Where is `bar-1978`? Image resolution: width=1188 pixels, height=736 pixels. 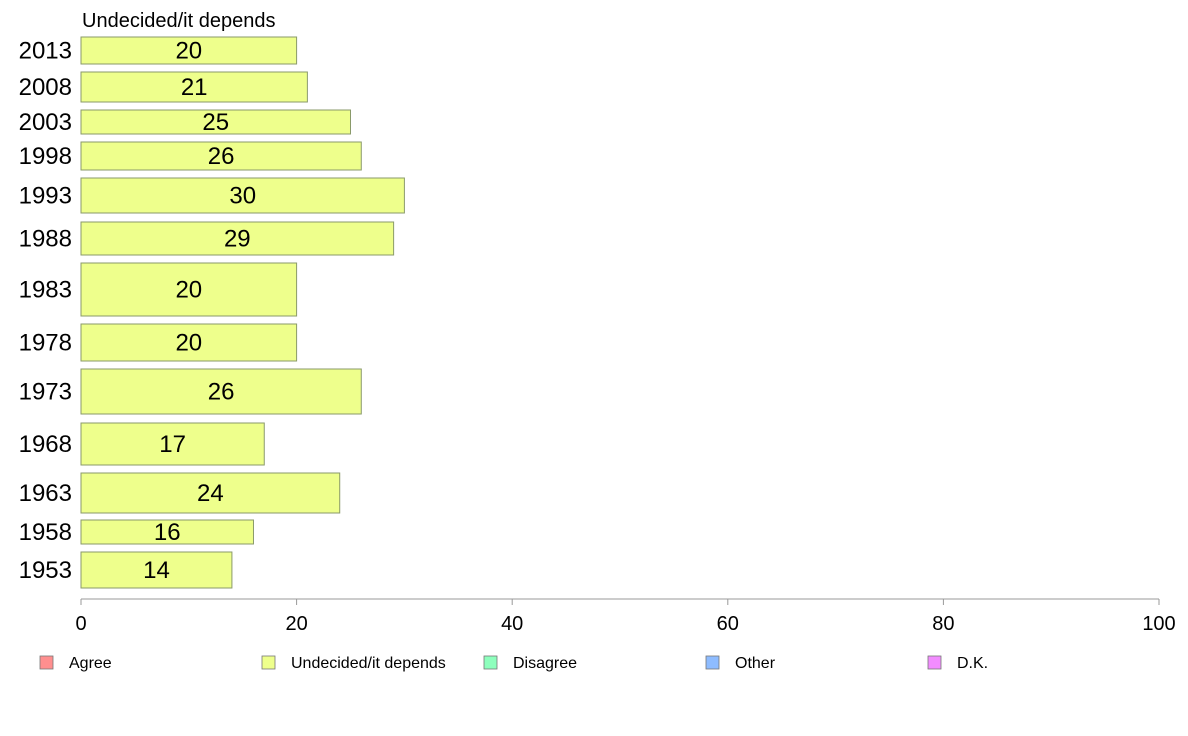
bar-1978 is located at coordinates (189, 342).